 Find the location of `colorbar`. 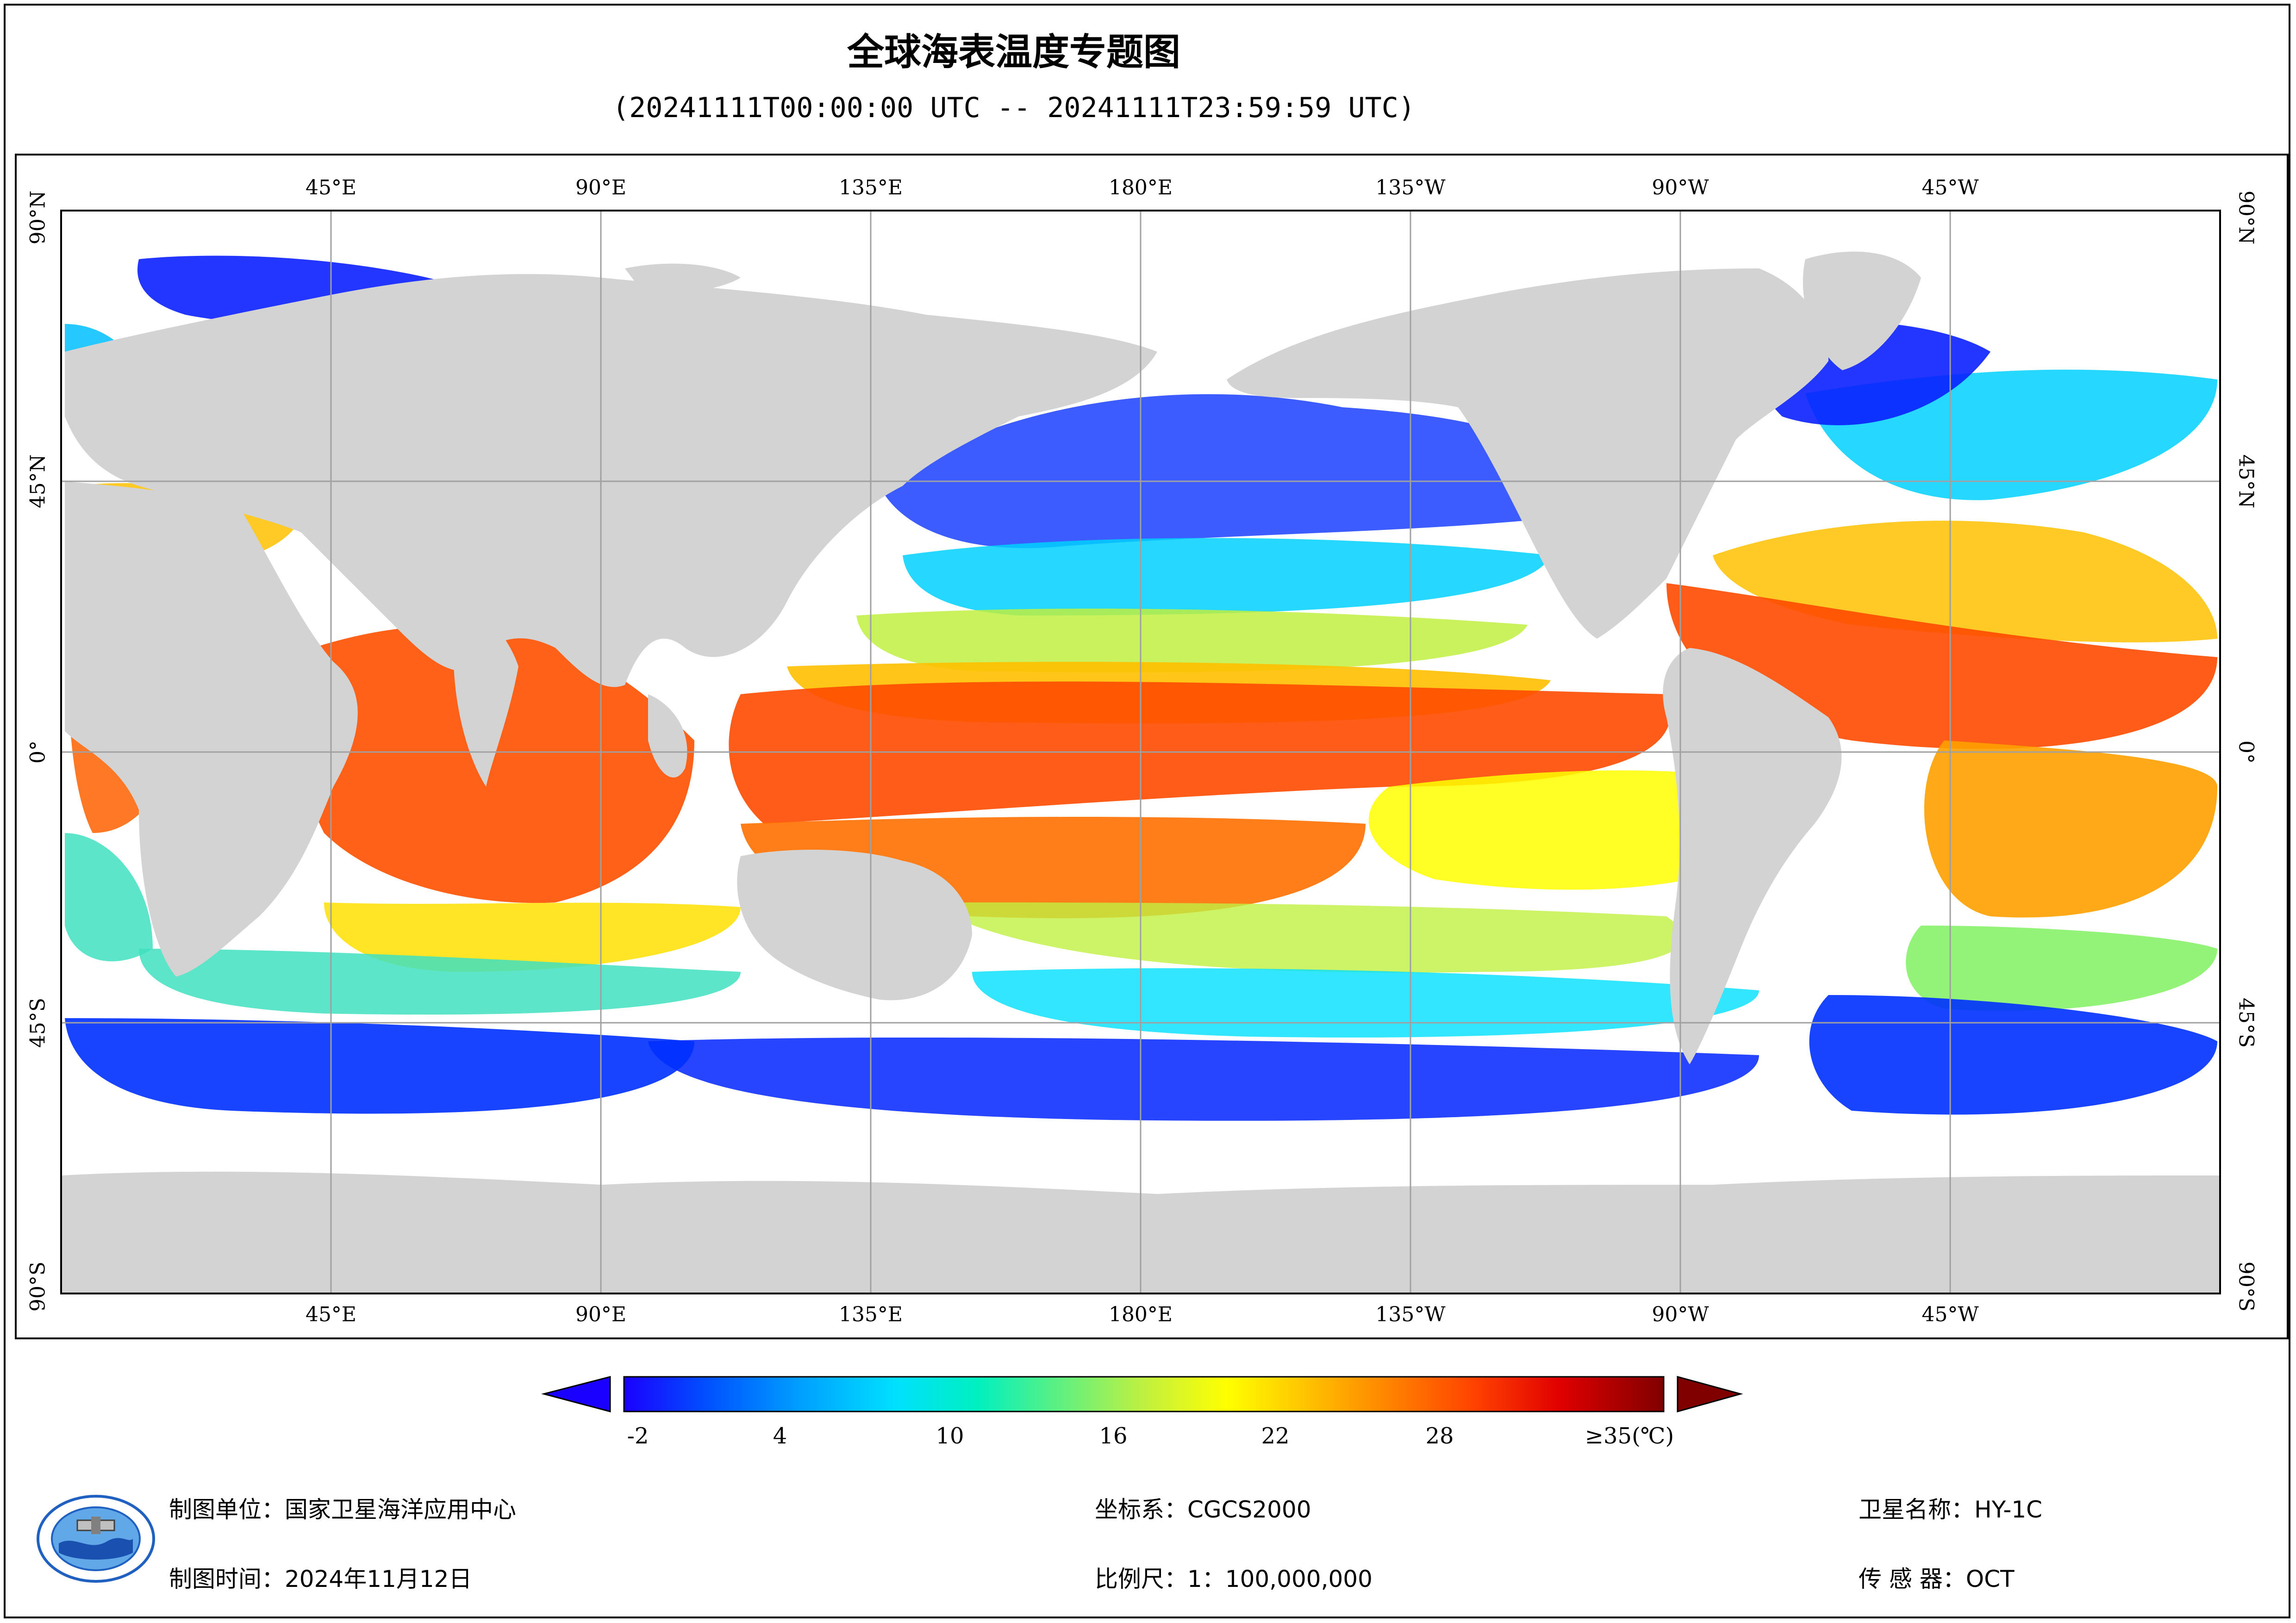

colorbar is located at coordinates (1142, 1394).